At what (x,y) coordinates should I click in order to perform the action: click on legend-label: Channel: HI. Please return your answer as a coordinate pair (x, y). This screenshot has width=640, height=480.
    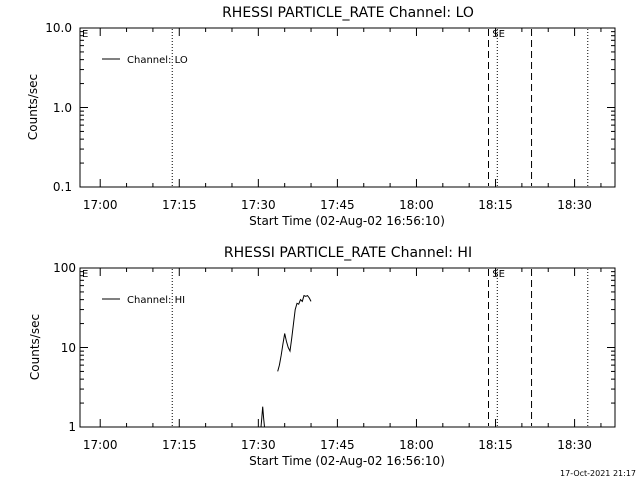
    Looking at the image, I should click on (156, 300).